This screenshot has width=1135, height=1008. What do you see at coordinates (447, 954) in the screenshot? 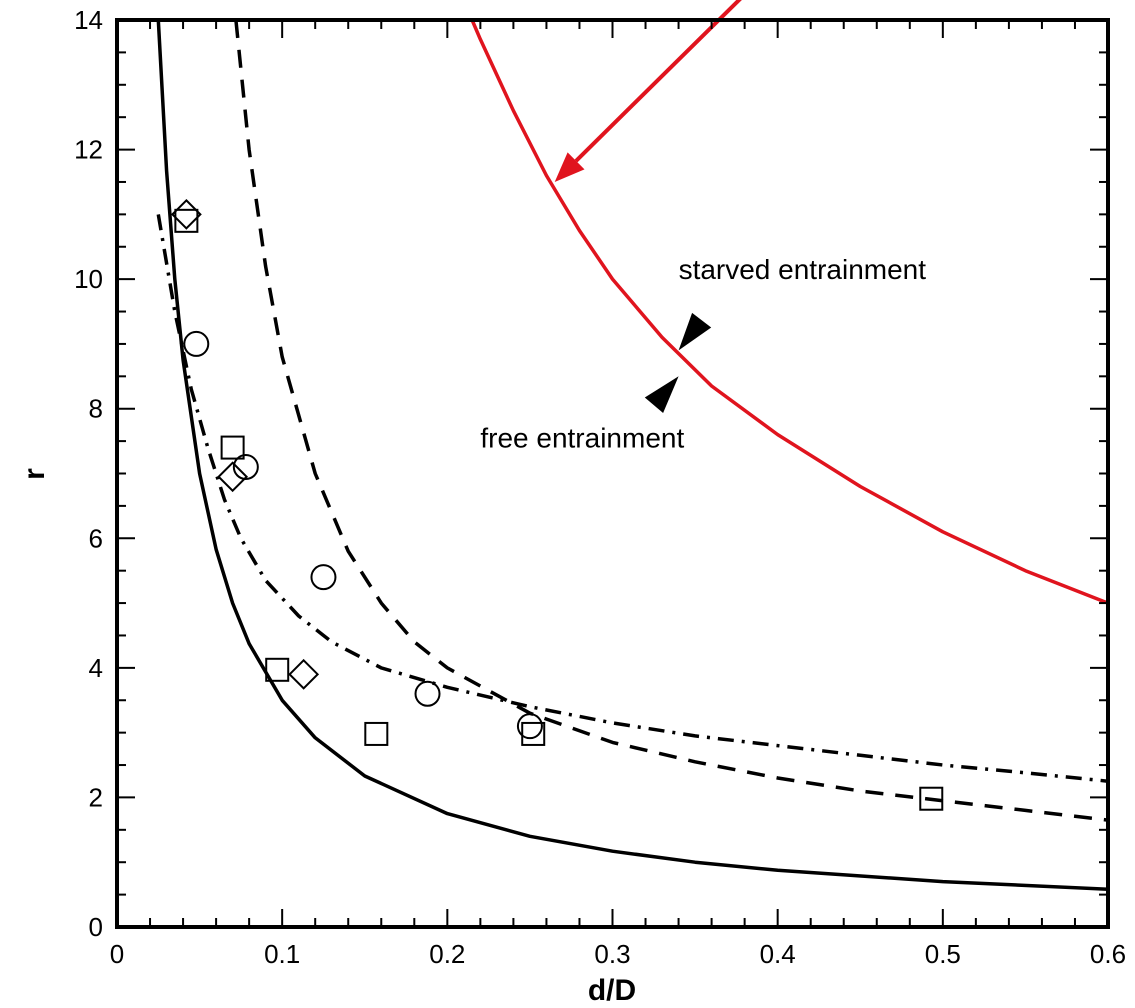
I see `x-tick-label: 0.2` at bounding box center [447, 954].